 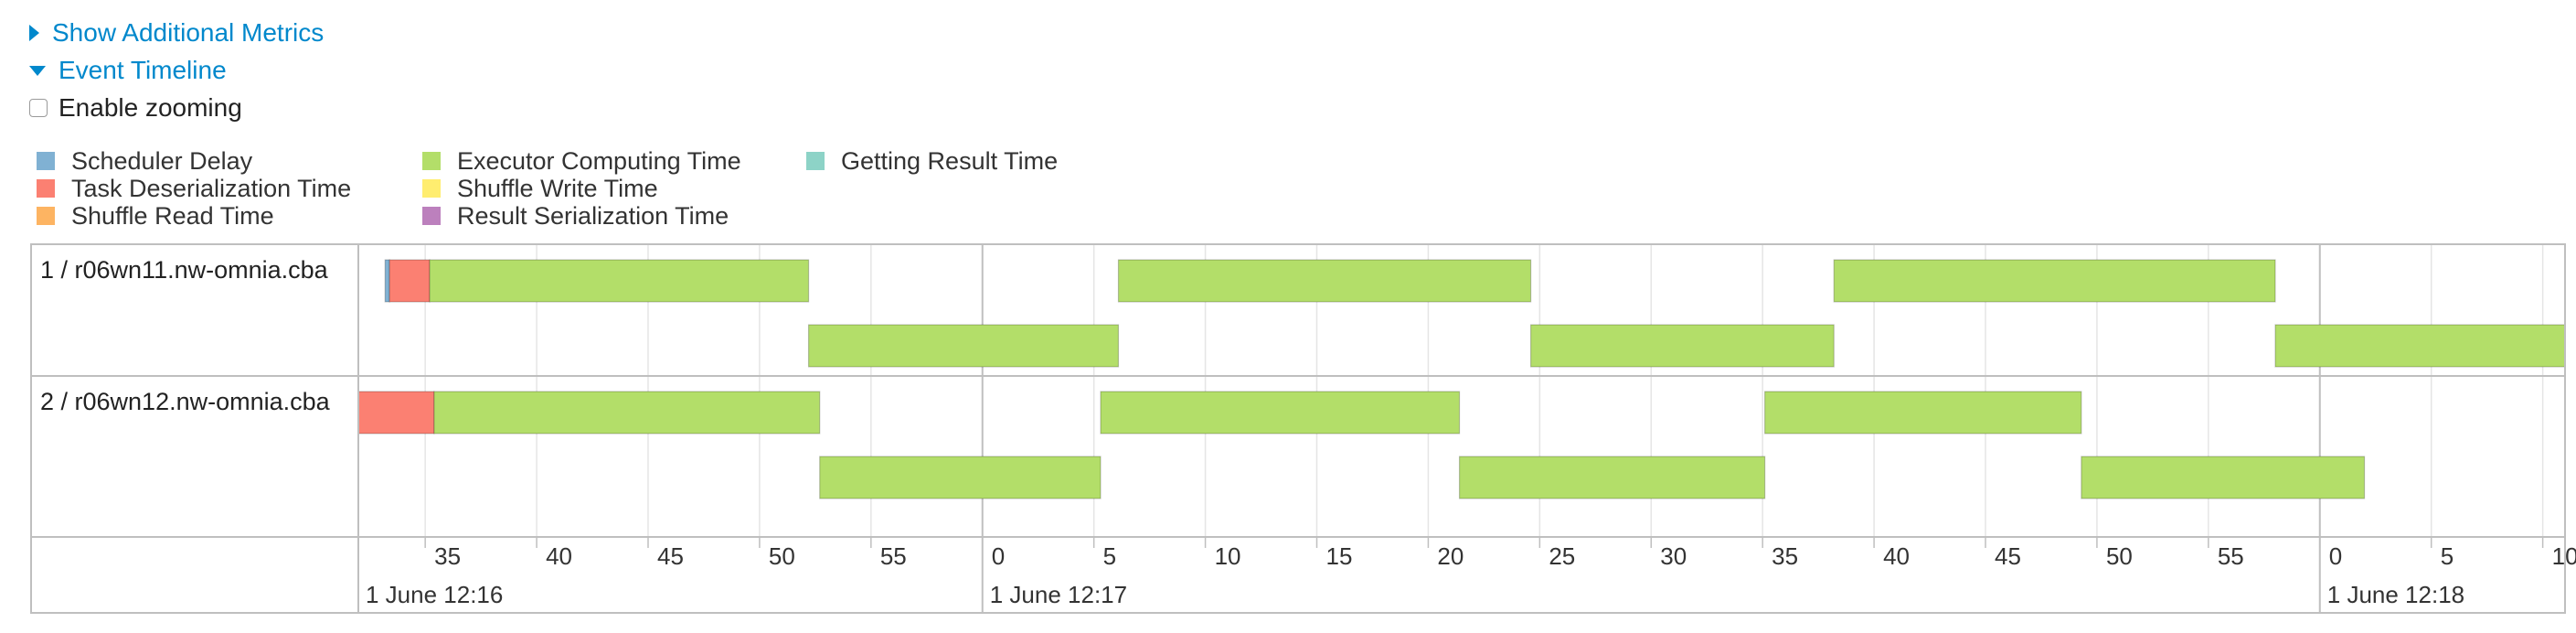 I want to click on executor-1-label: 1 / r06wn11.nw-omnia.cba, so click(x=184, y=270).